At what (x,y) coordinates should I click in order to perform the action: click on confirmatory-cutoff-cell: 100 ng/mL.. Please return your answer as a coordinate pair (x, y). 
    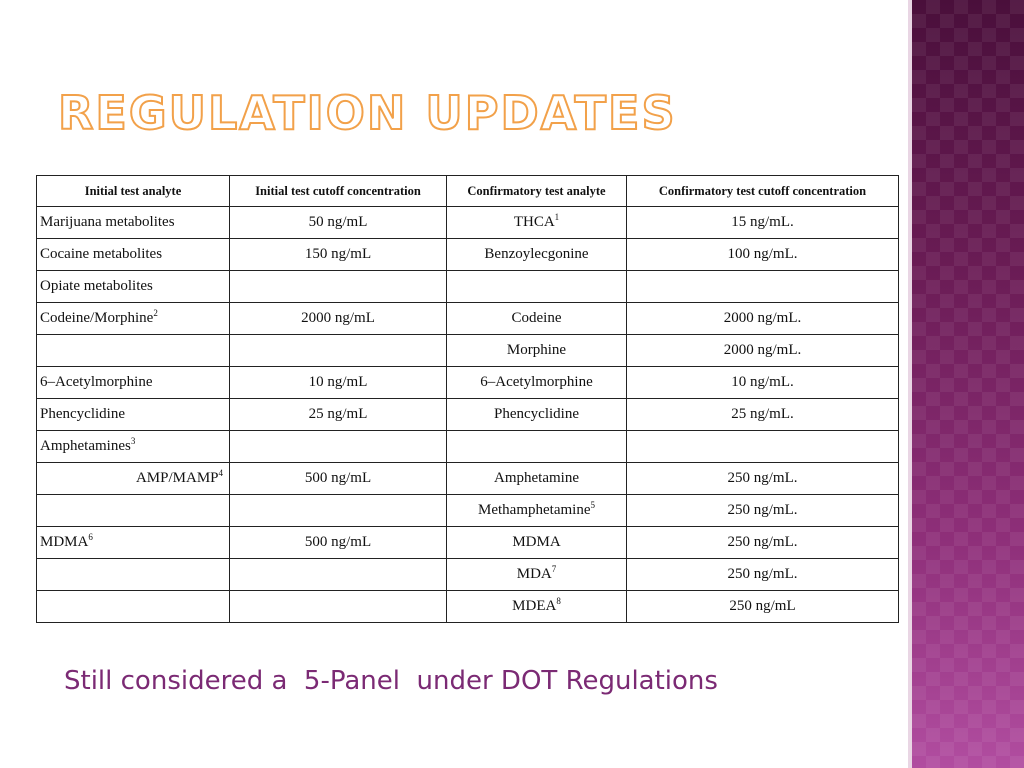
    Looking at the image, I should click on (762, 254).